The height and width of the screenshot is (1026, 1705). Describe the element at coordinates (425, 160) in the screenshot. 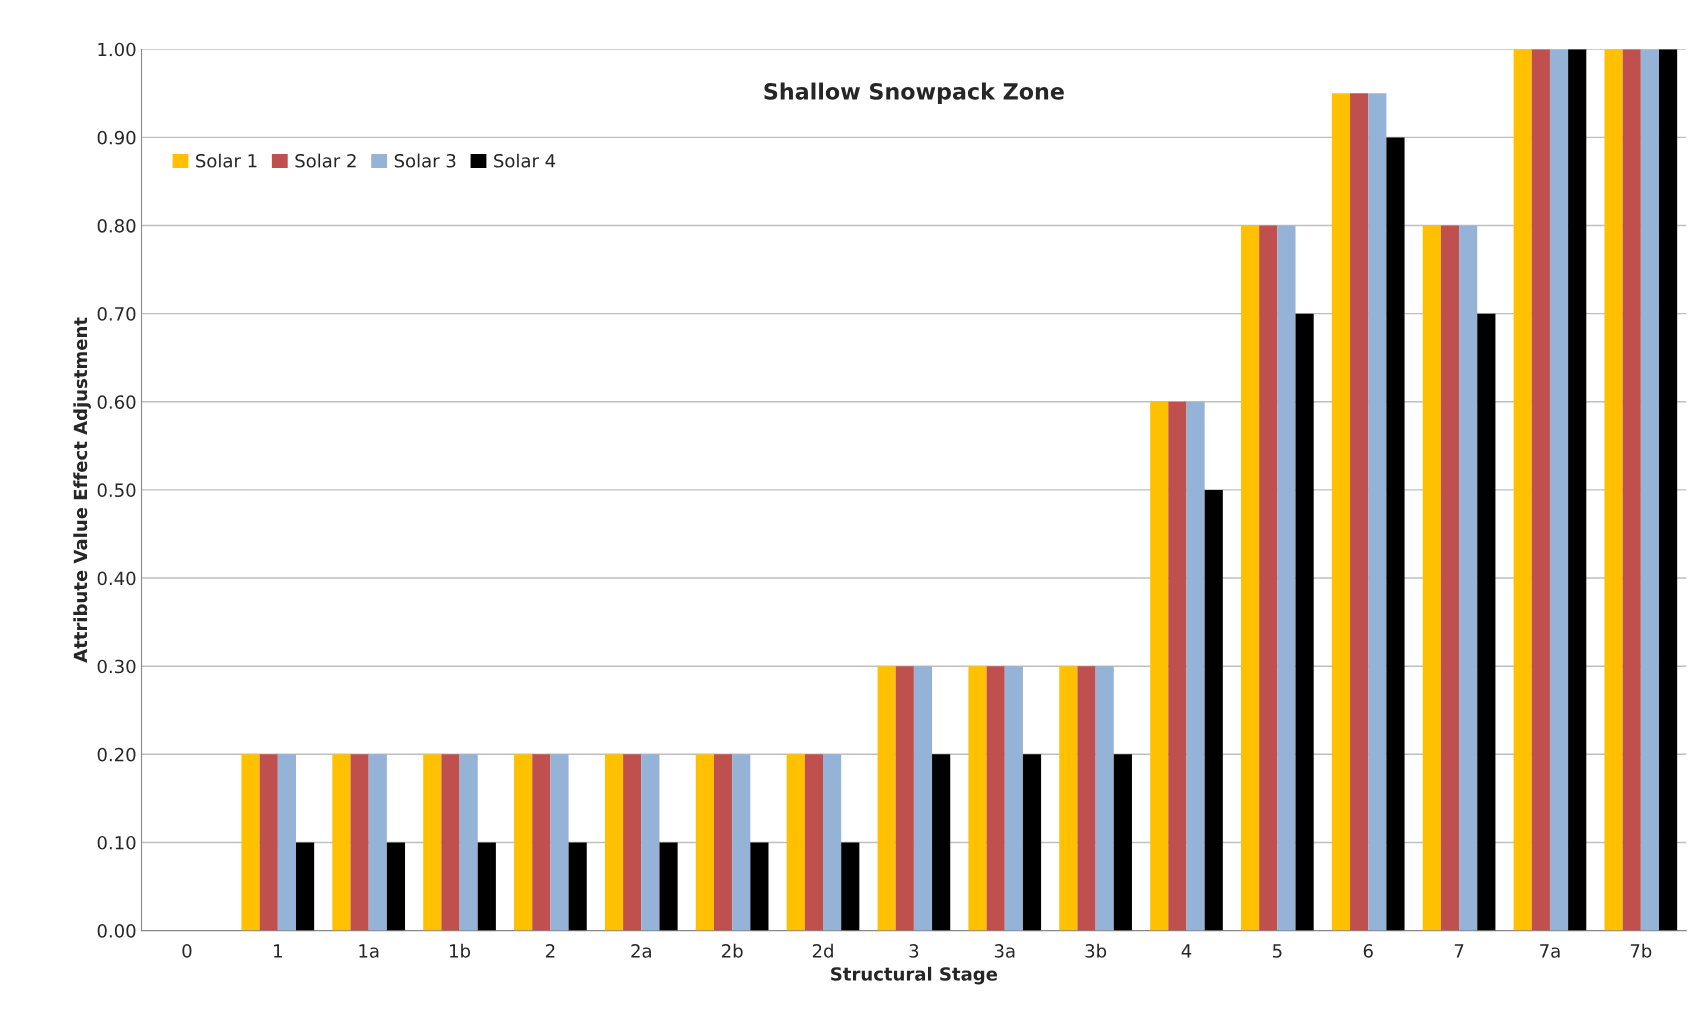

I see `legend-label: Solar 3` at that location.